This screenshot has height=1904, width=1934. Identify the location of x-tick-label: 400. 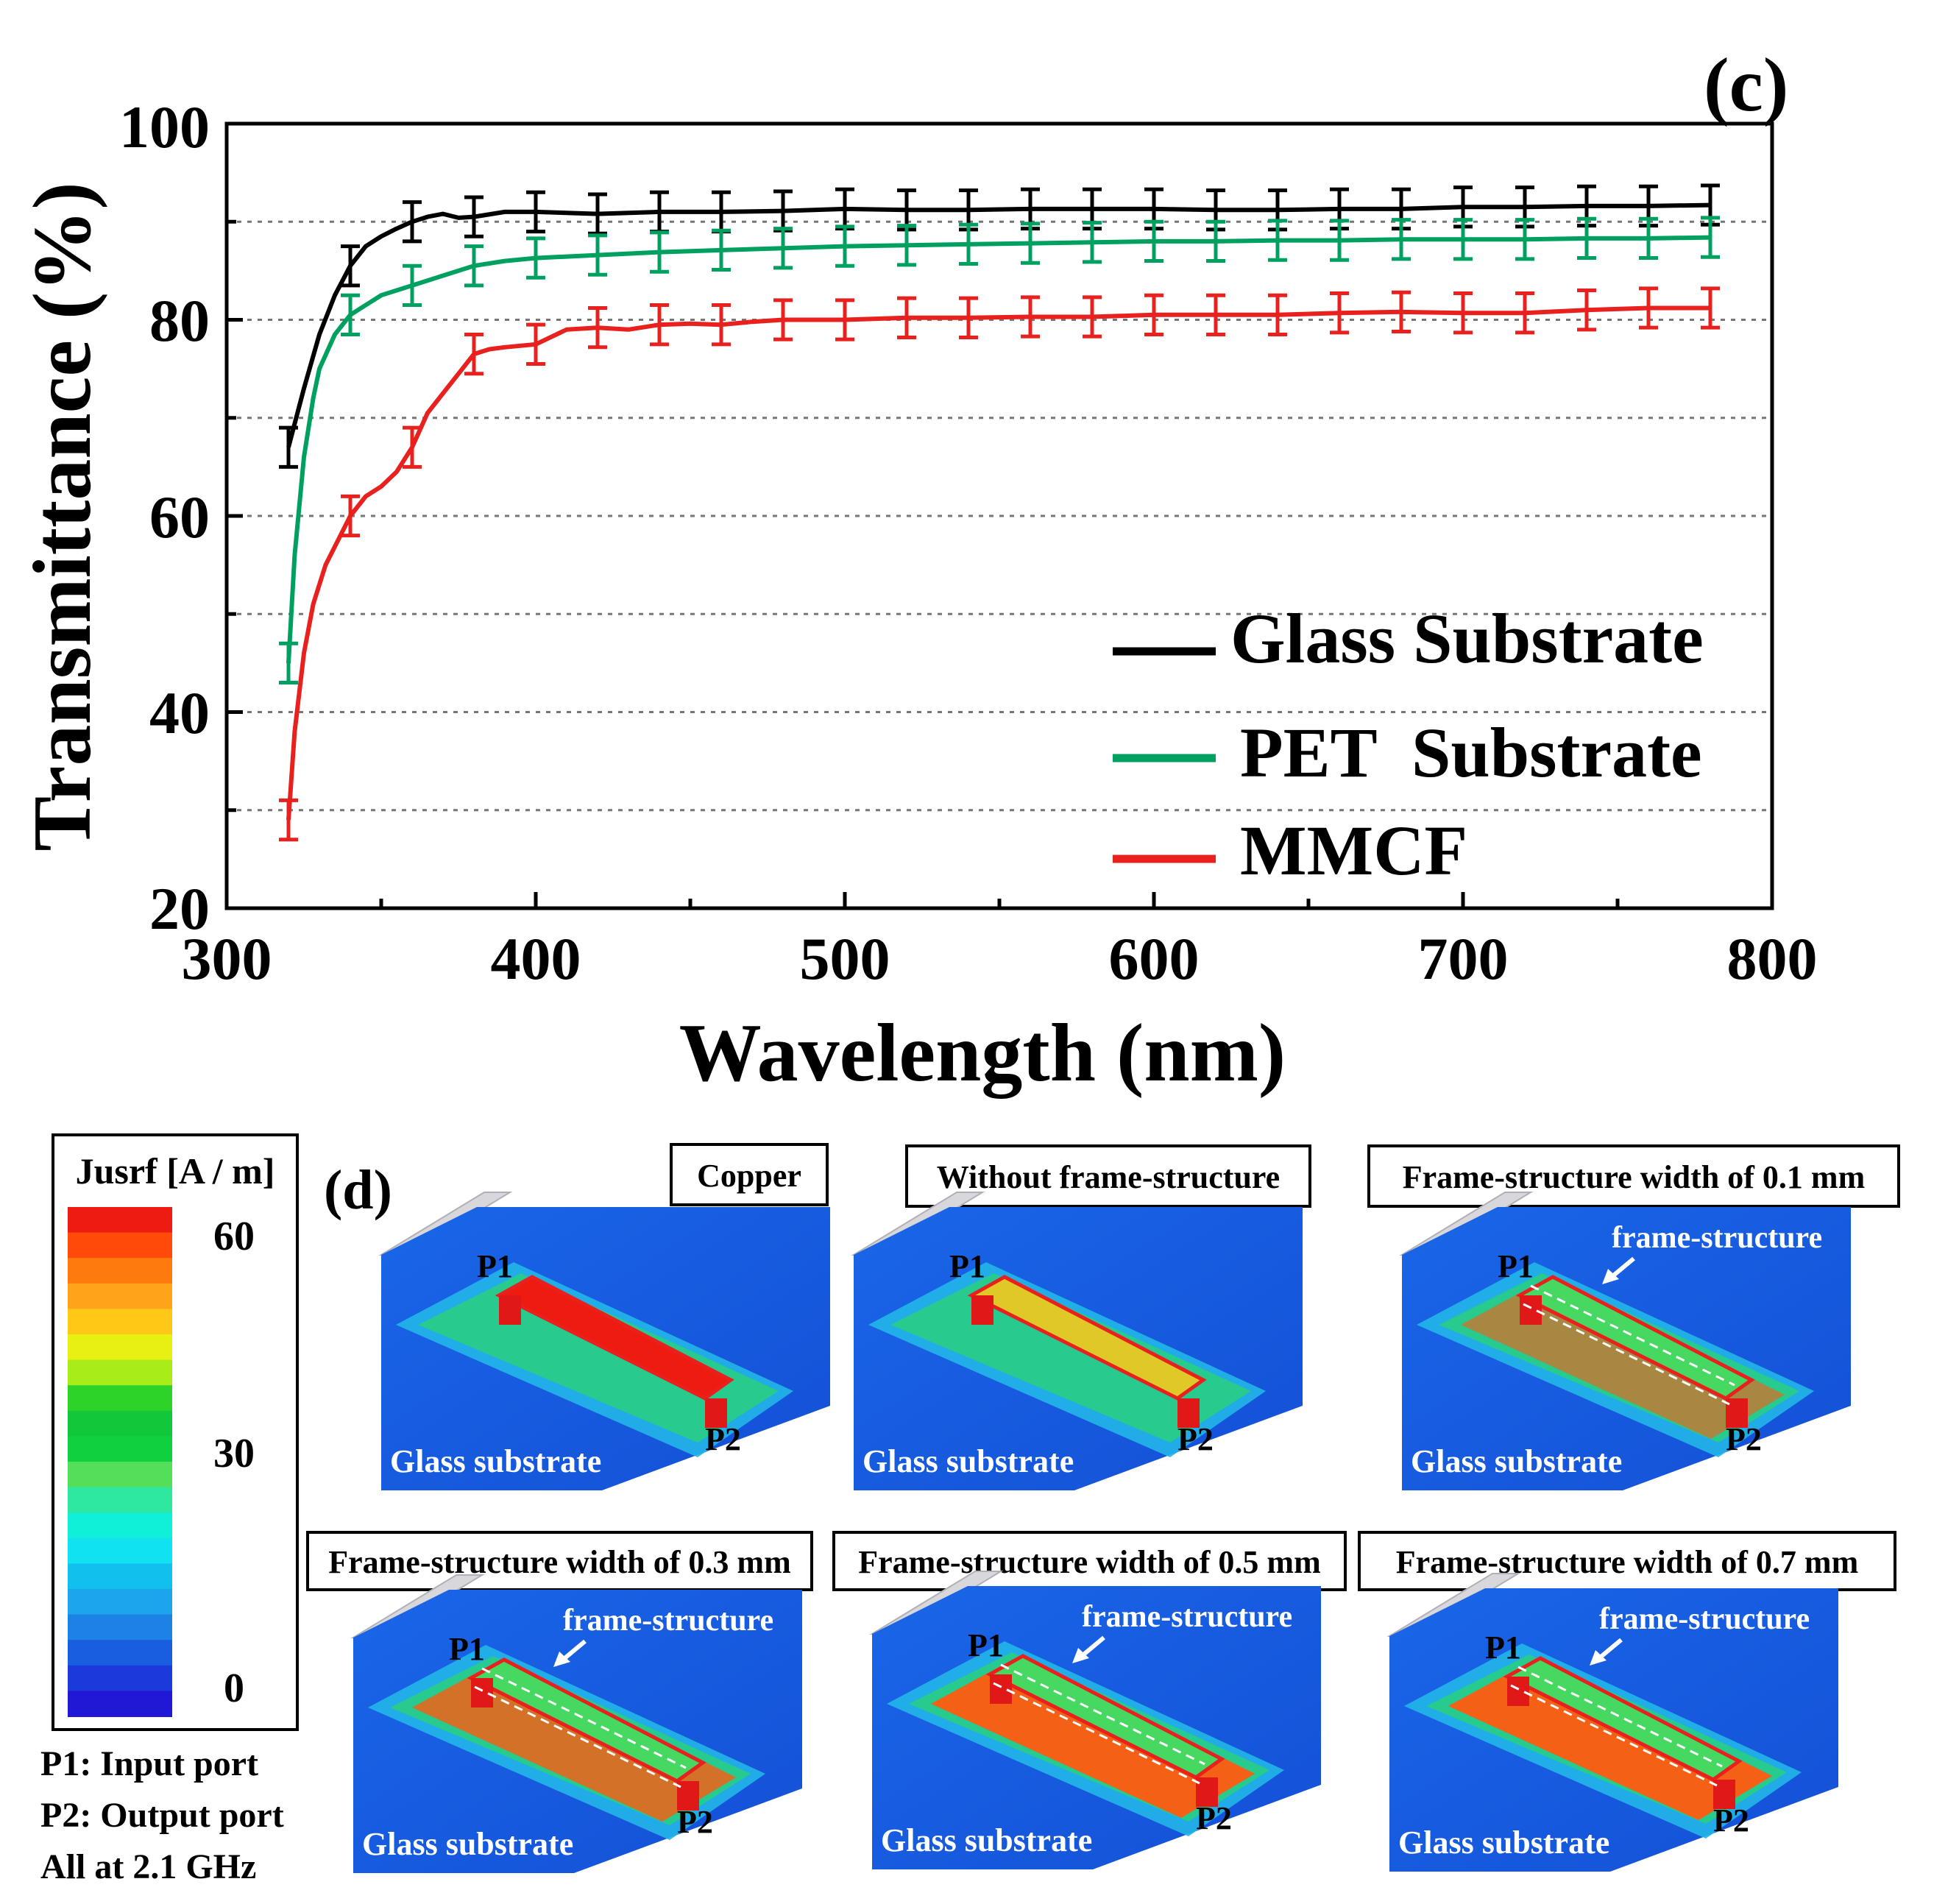
(536, 959).